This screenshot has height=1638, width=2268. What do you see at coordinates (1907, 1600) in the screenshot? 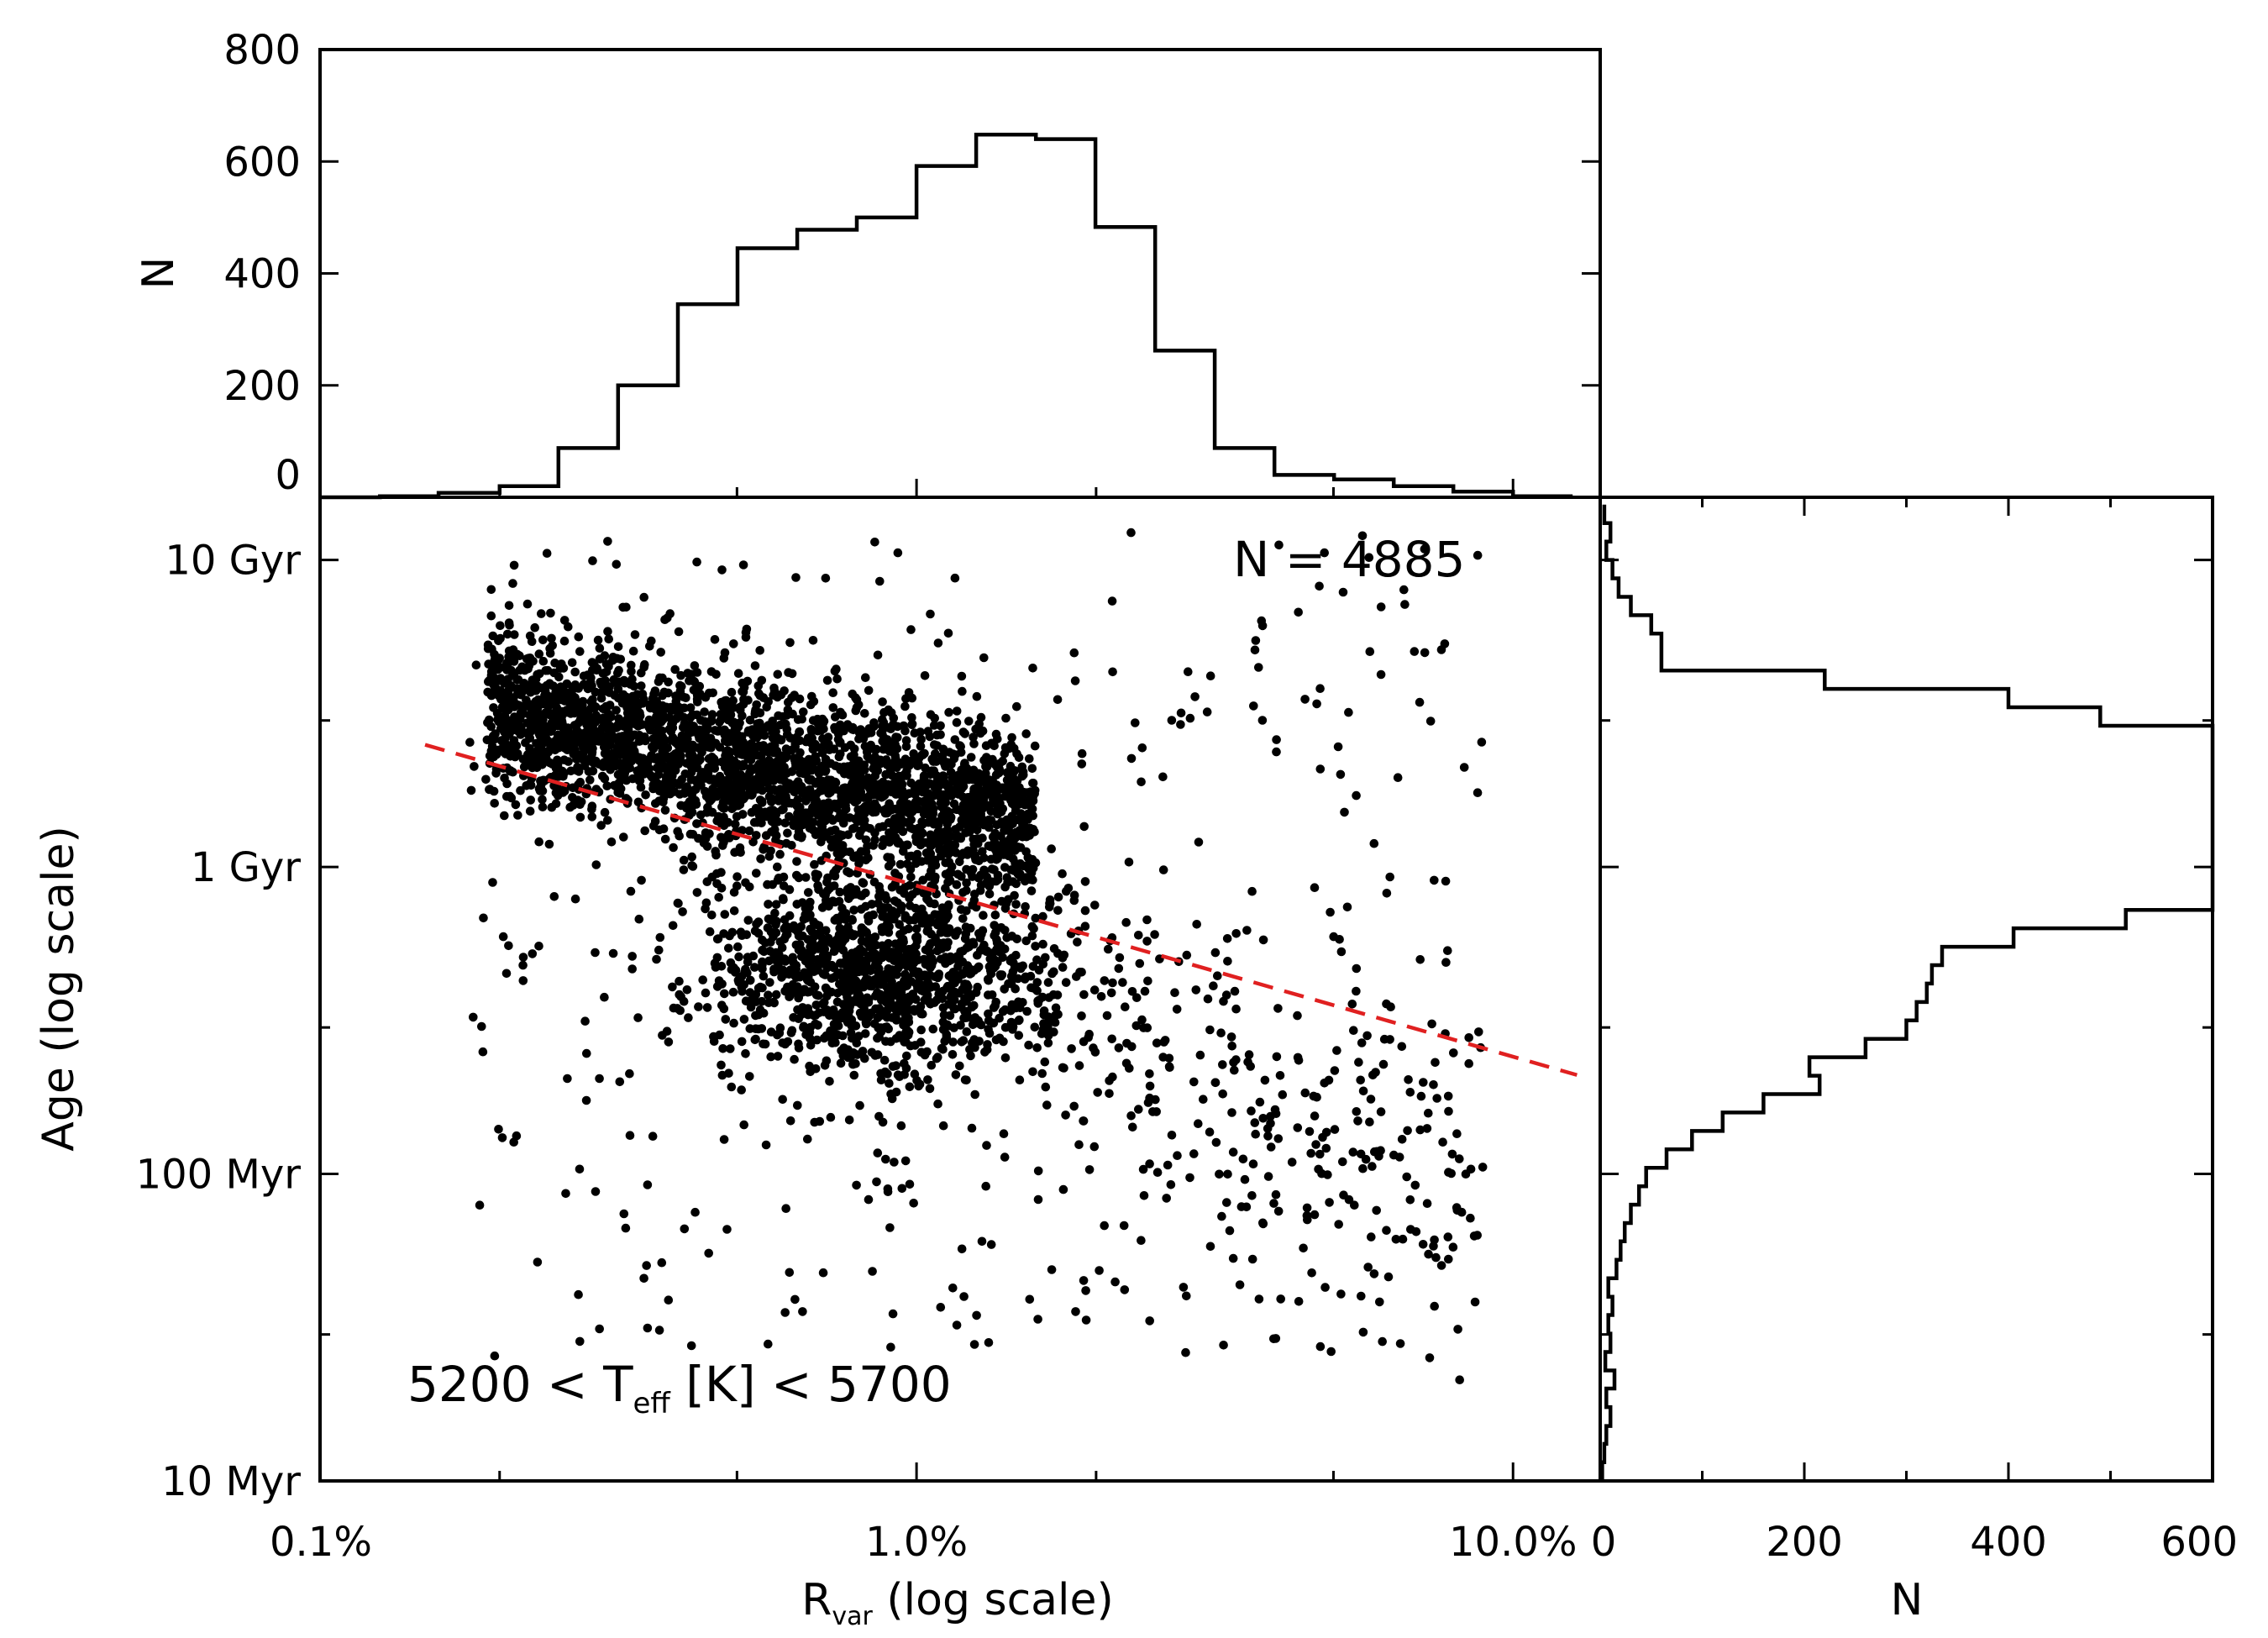
I see `right-x-axis-label: N` at bounding box center [1907, 1600].